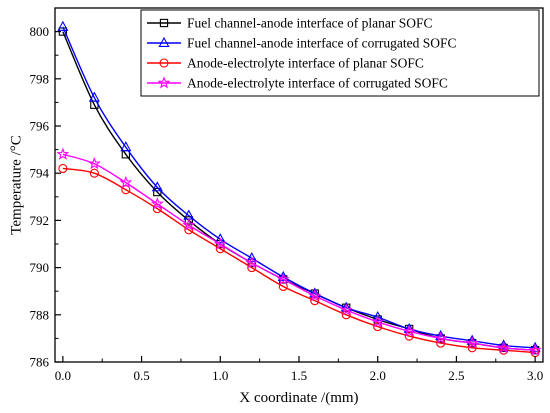 Image resolution: width=550 pixels, height=413 pixels. I want to click on y-tick-label: 788, so click(40, 314).